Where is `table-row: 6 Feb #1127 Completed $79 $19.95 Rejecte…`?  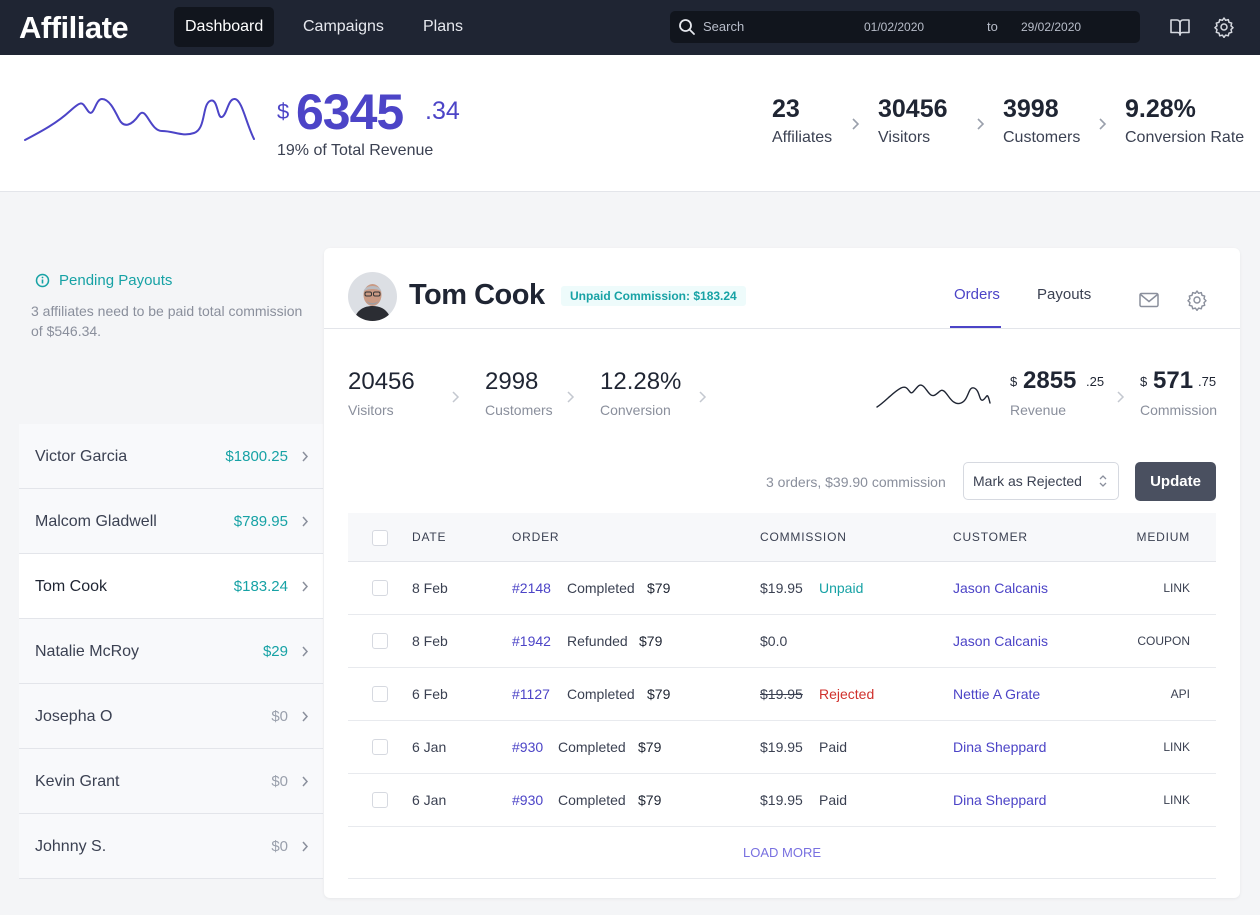 table-row: 6 Feb #1127 Completed $79 $19.95 Rejecte… is located at coordinates (782, 694).